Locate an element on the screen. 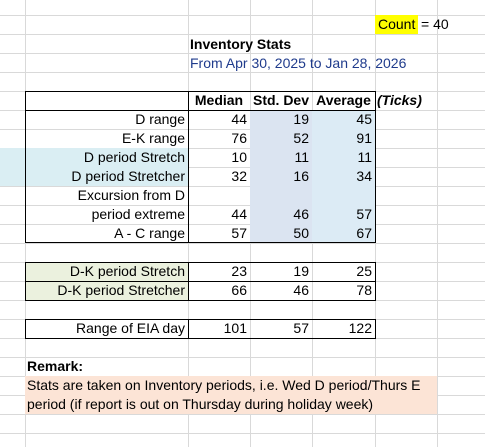  date-range: From Apr 30, 2025 to Jan 28, 2026 is located at coordinates (298, 63).